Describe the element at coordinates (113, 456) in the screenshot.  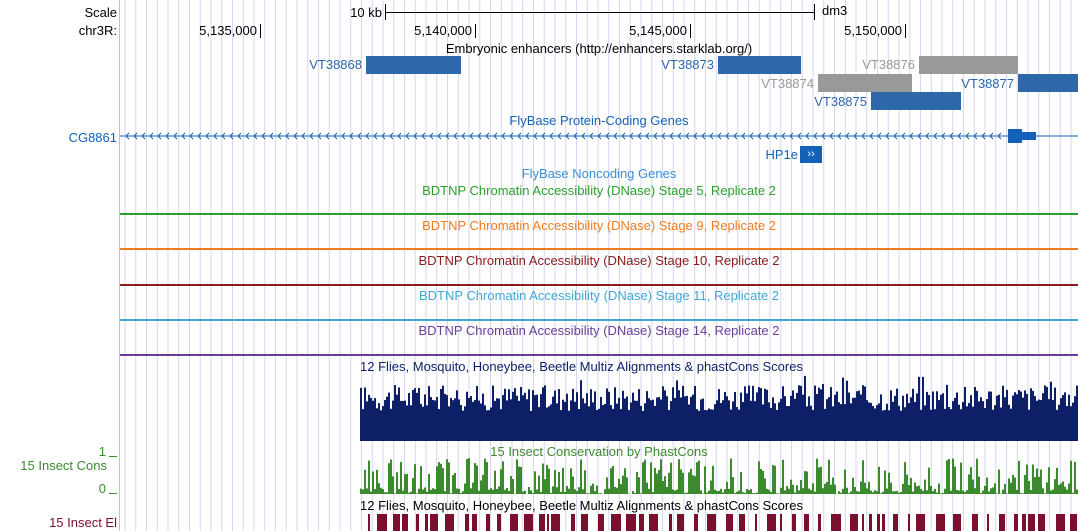
I see `phastcons-axis-max-tick` at that location.